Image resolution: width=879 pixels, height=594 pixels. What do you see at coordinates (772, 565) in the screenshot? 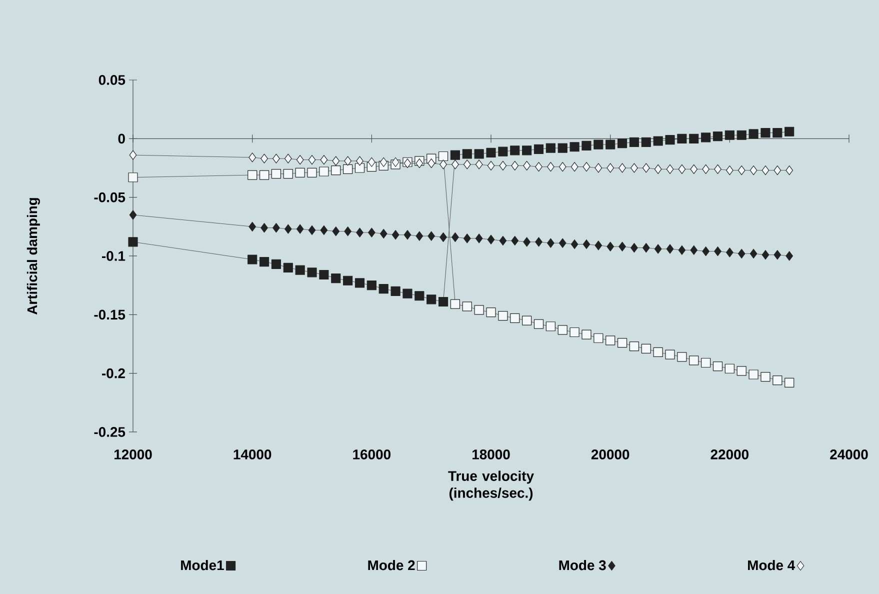
I see `legend-label: Mode 4` at bounding box center [772, 565].